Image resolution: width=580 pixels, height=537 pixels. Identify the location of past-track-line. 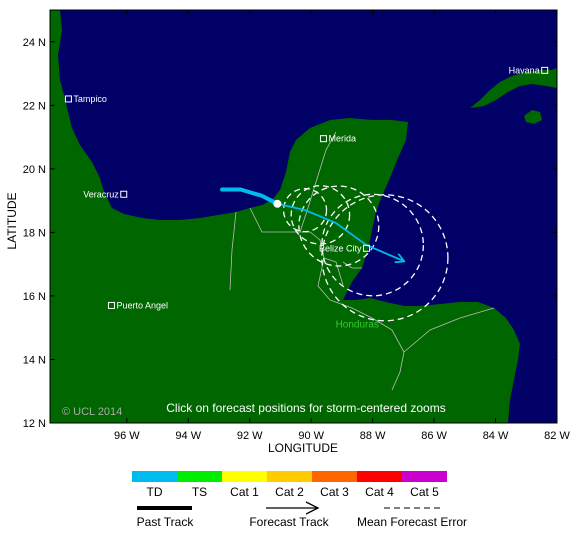
(250, 196).